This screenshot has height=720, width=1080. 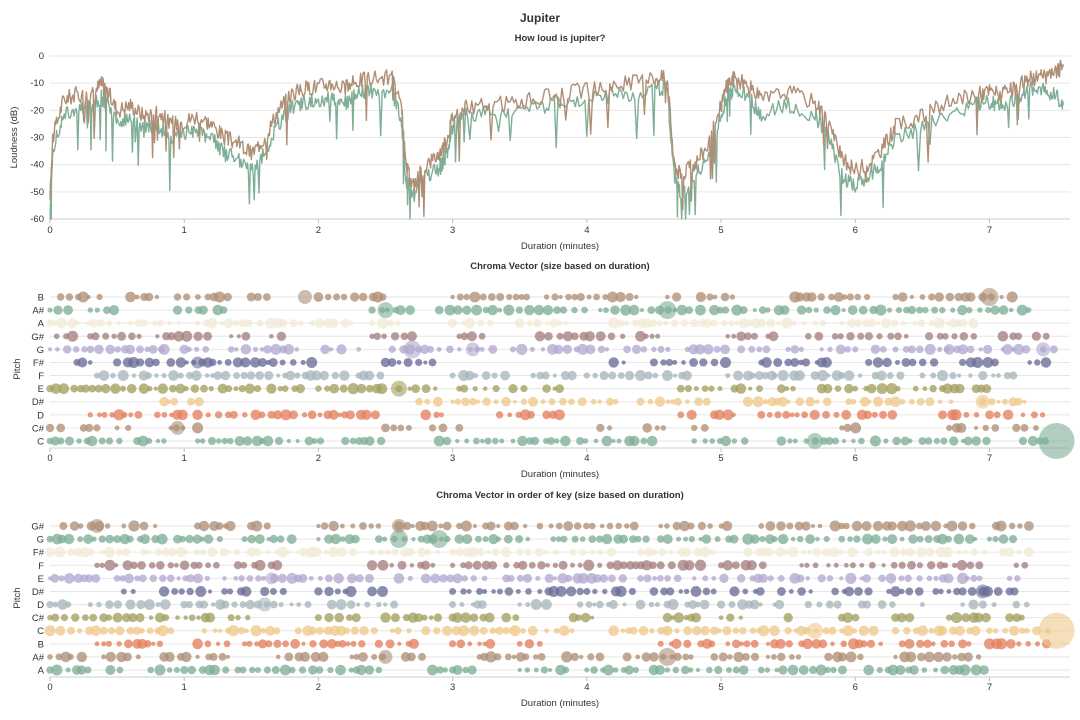 I want to click on pitch-label: C#, so click(x=38, y=428).